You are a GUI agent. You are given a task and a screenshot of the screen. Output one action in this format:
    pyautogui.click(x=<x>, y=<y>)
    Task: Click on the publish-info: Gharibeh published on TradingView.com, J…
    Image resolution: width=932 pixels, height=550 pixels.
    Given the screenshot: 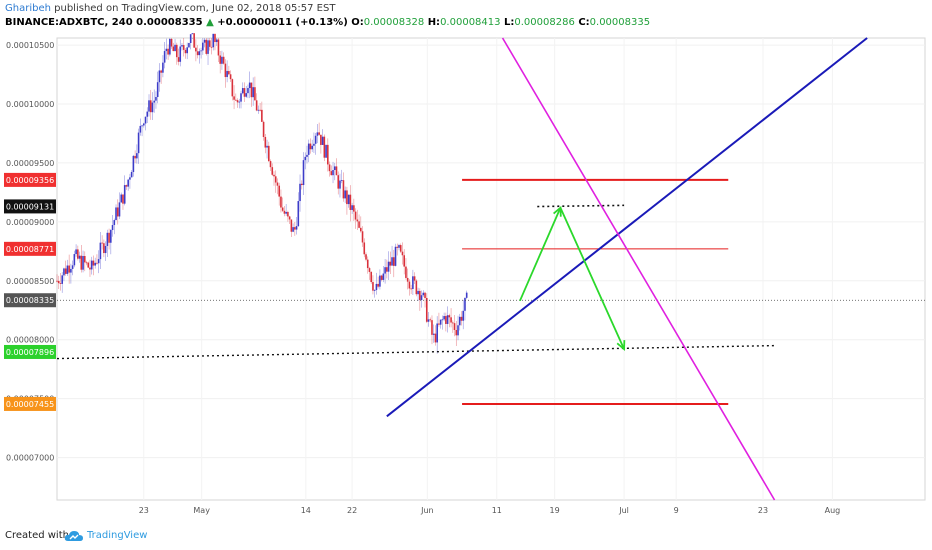 What is the action you would take?
    pyautogui.click(x=170, y=8)
    